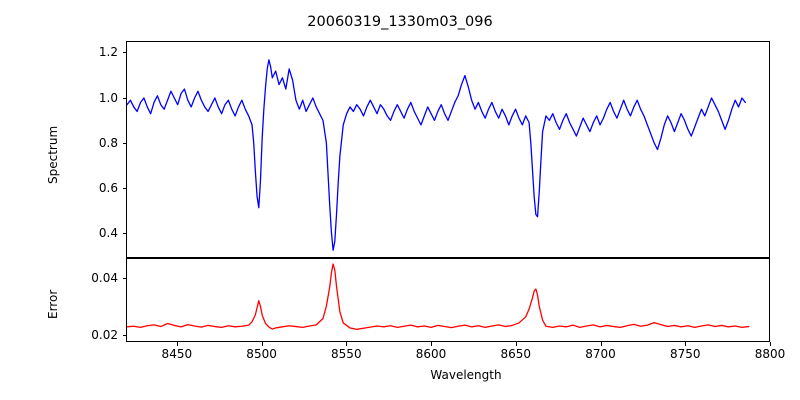 The height and width of the screenshot is (400, 800). Describe the element at coordinates (53, 154) in the screenshot. I see `y-axis-label-spectrum: Spectrum` at that location.